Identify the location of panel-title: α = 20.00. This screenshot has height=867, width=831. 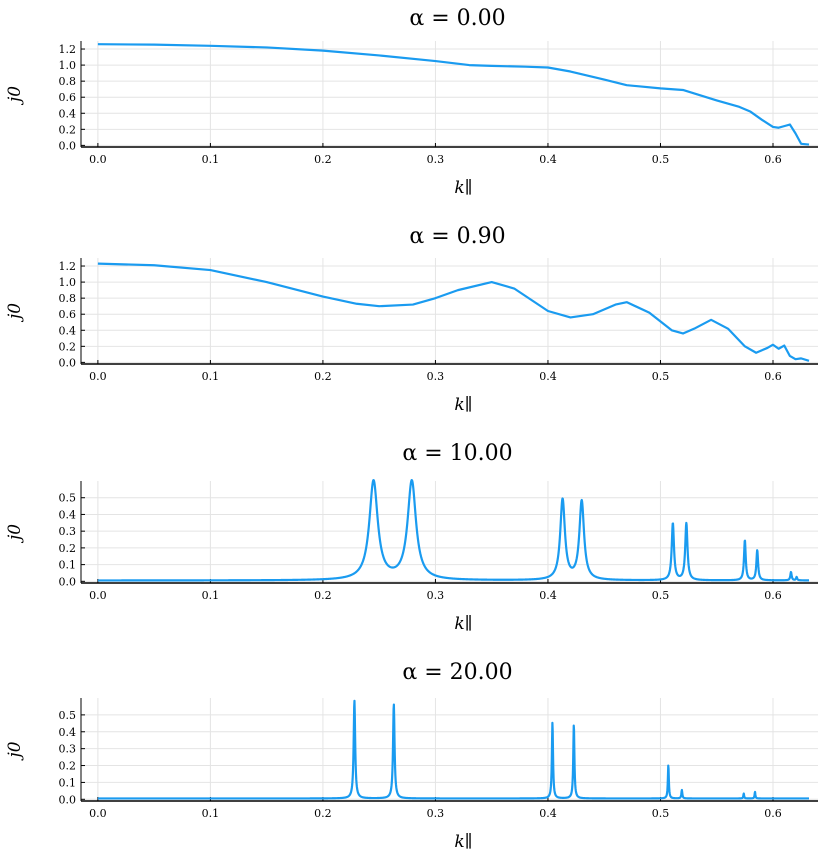
(457, 672).